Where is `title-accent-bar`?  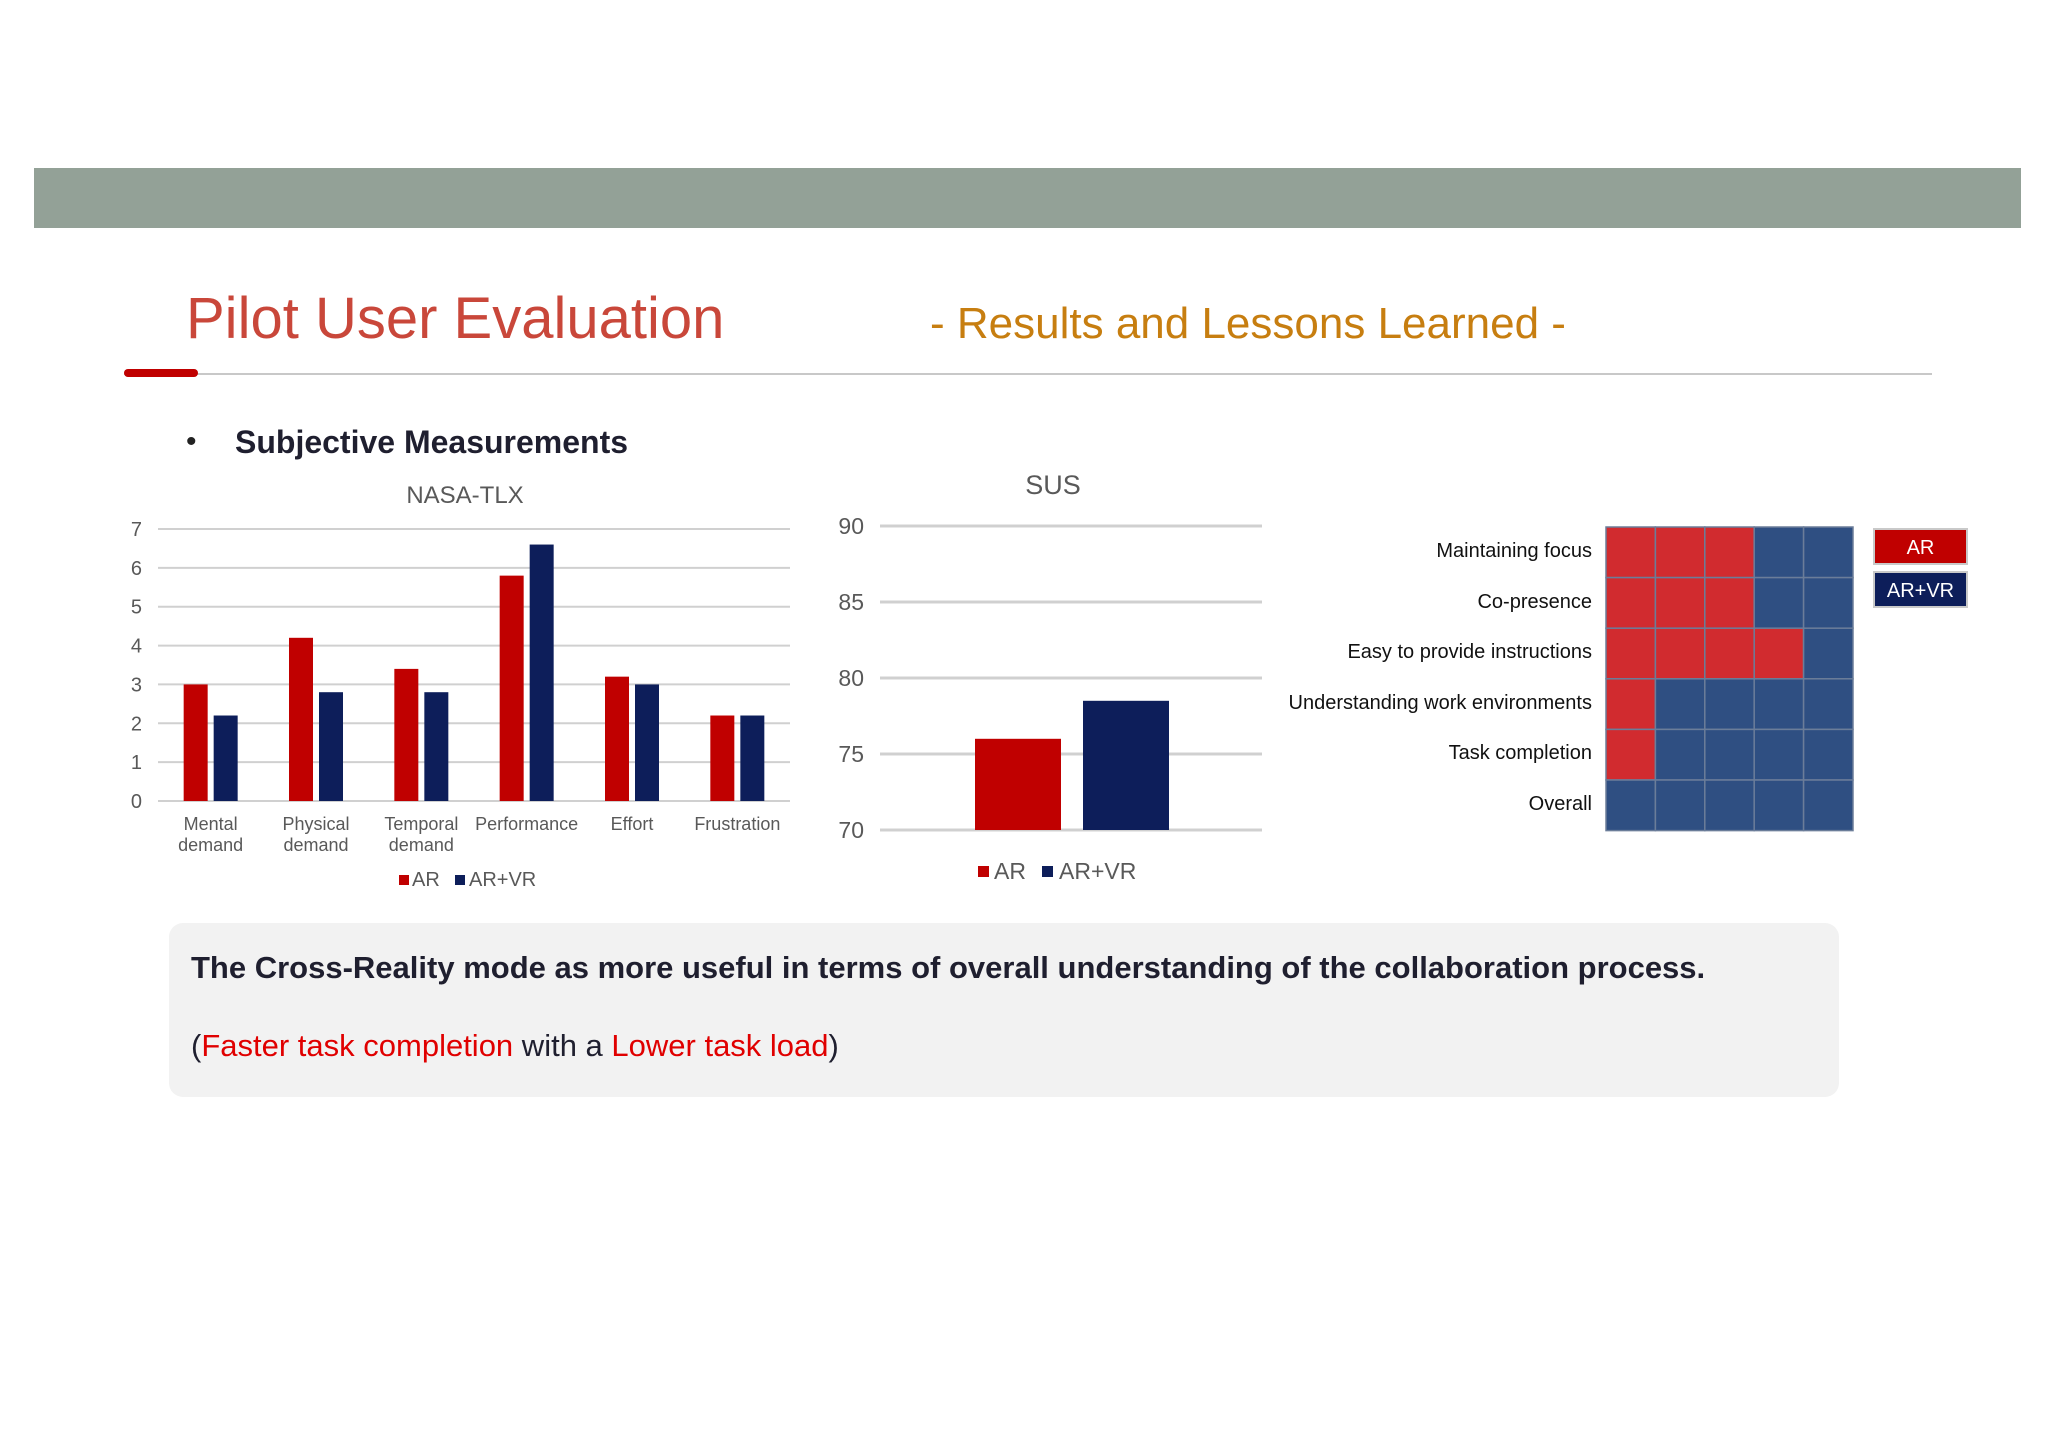
title-accent-bar is located at coordinates (161, 373).